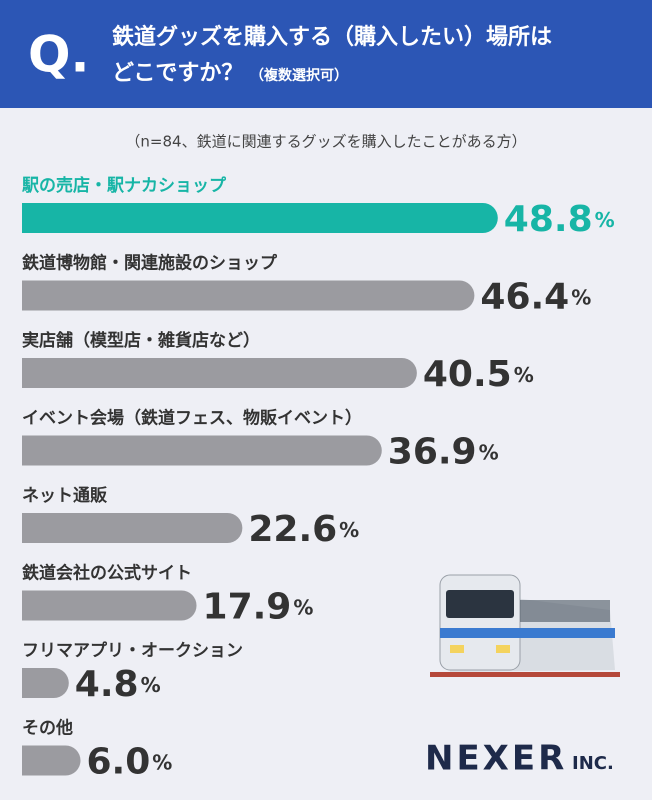  What do you see at coordinates (65, 495) in the screenshot?
I see `category-label: ネット通販` at bounding box center [65, 495].